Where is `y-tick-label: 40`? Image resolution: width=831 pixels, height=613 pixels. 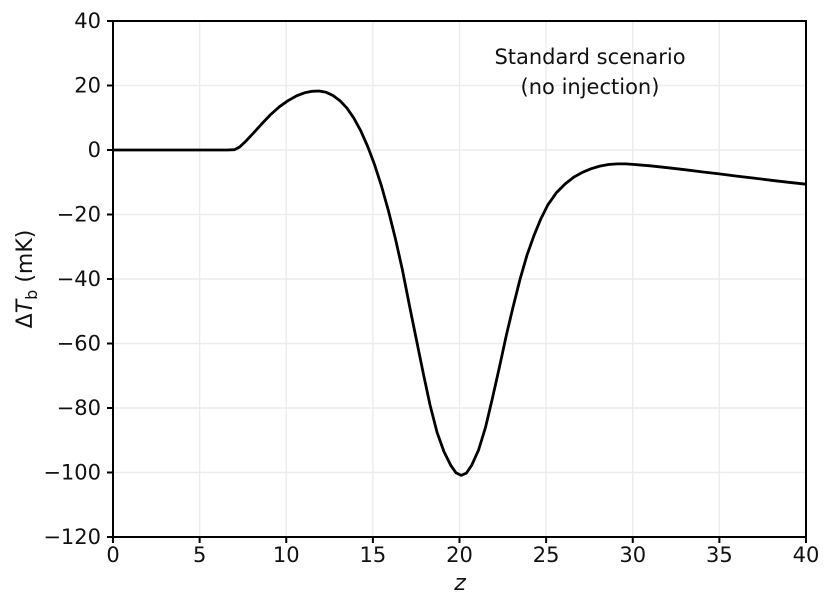
y-tick-label: 40 is located at coordinates (87, 21).